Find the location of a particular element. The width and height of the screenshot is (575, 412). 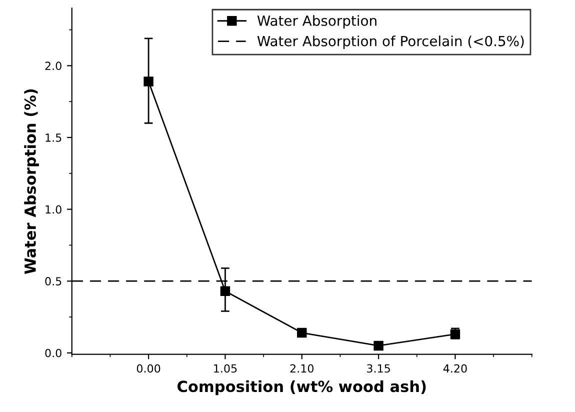

legend-label: Water Absorption of Porcelain (<0.5%) is located at coordinates (390, 43).